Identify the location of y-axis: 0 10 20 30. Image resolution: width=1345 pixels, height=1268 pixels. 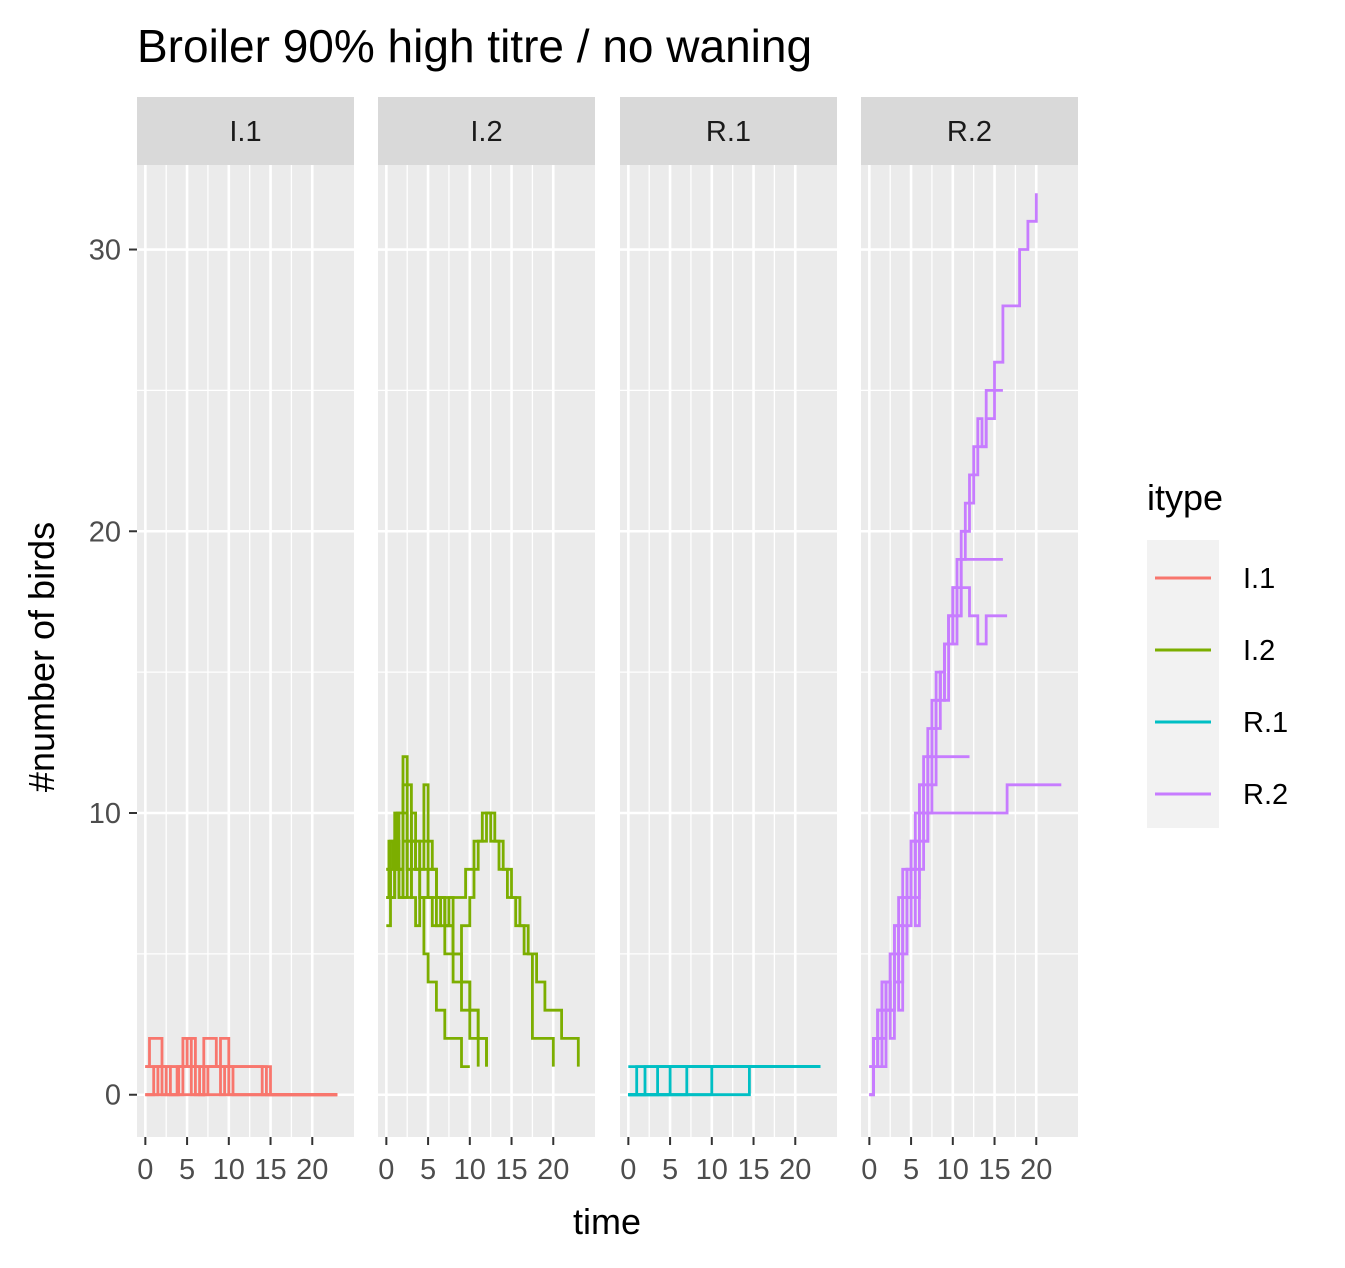
(113, 673).